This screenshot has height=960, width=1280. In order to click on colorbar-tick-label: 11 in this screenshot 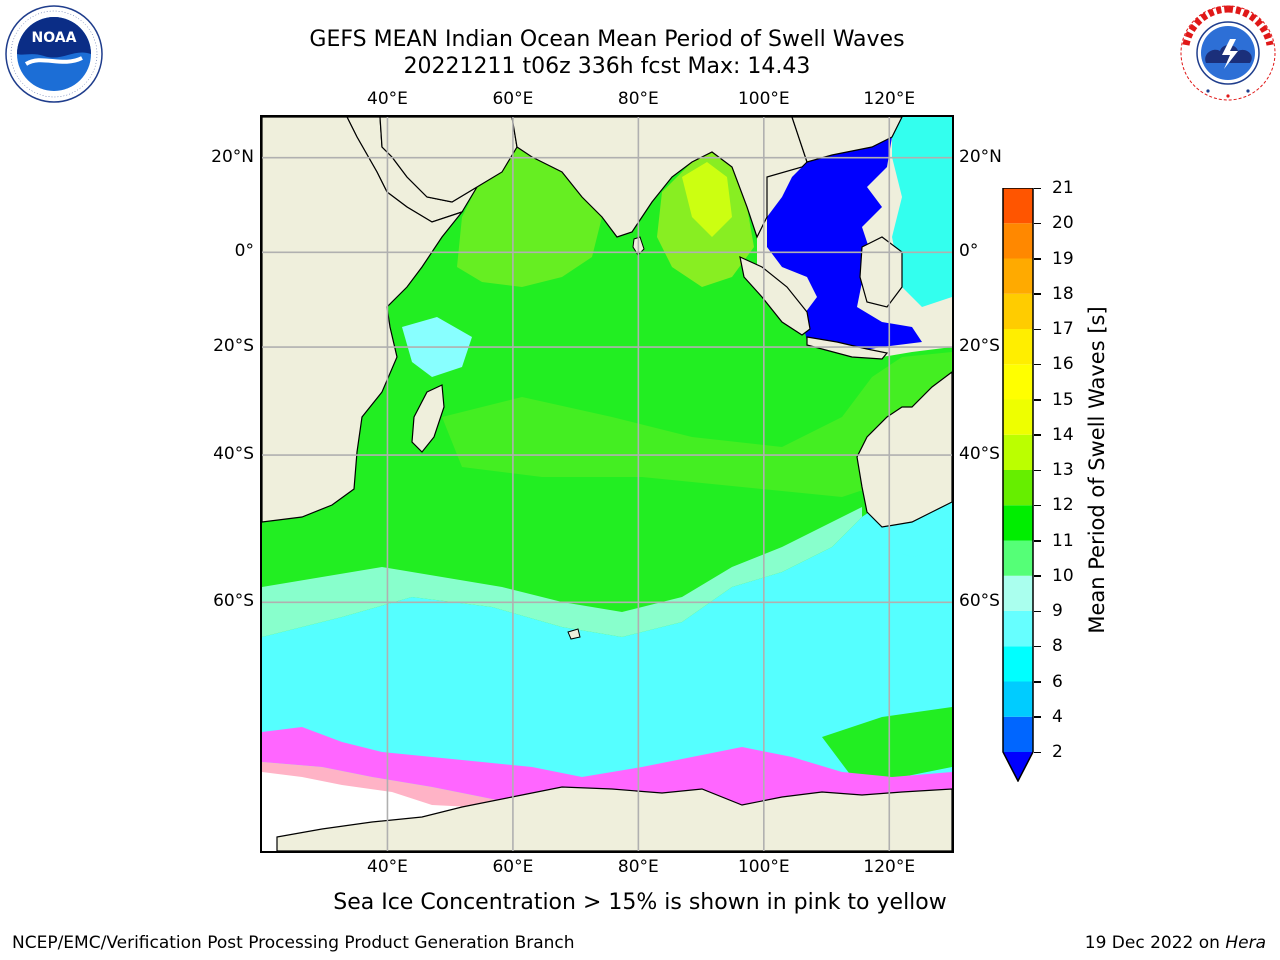, I will do `click(1063, 540)`.